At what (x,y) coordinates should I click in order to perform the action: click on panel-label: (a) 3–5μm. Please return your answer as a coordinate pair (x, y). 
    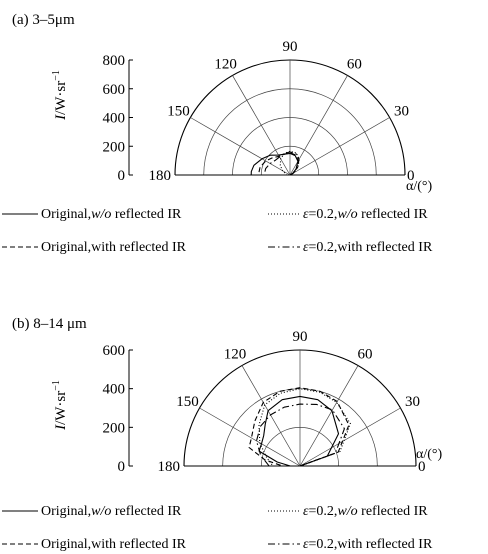
    Looking at the image, I should click on (43, 20).